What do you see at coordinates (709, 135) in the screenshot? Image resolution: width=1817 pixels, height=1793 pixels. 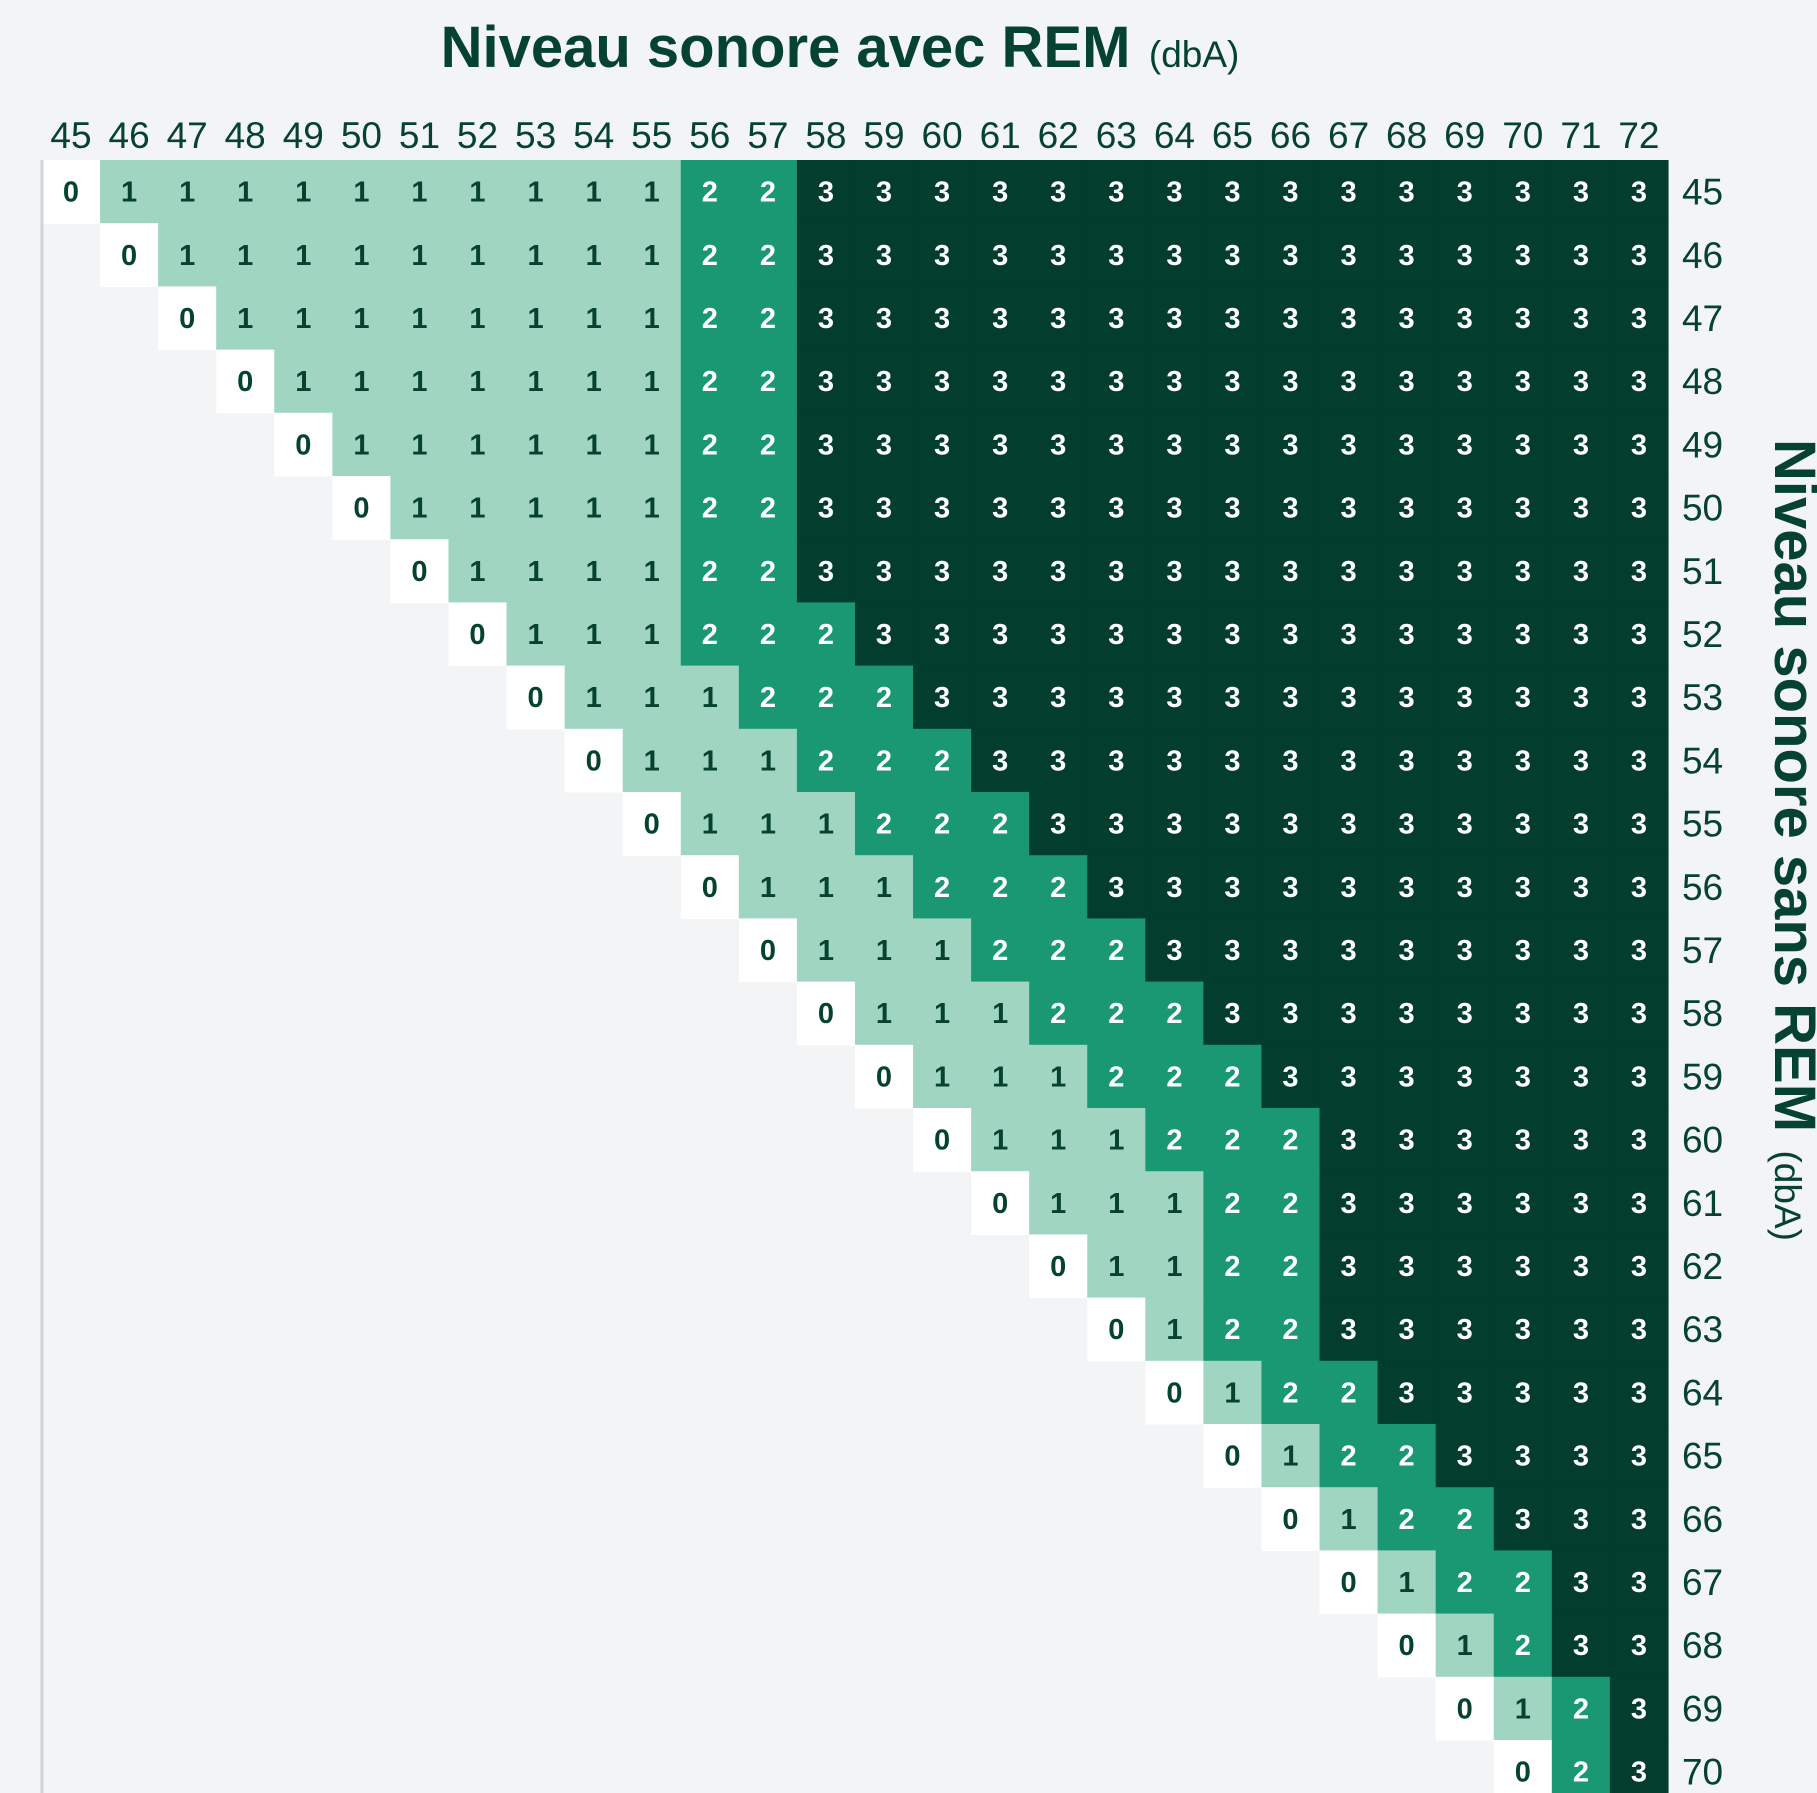 I see `x-tick-label: 56` at bounding box center [709, 135].